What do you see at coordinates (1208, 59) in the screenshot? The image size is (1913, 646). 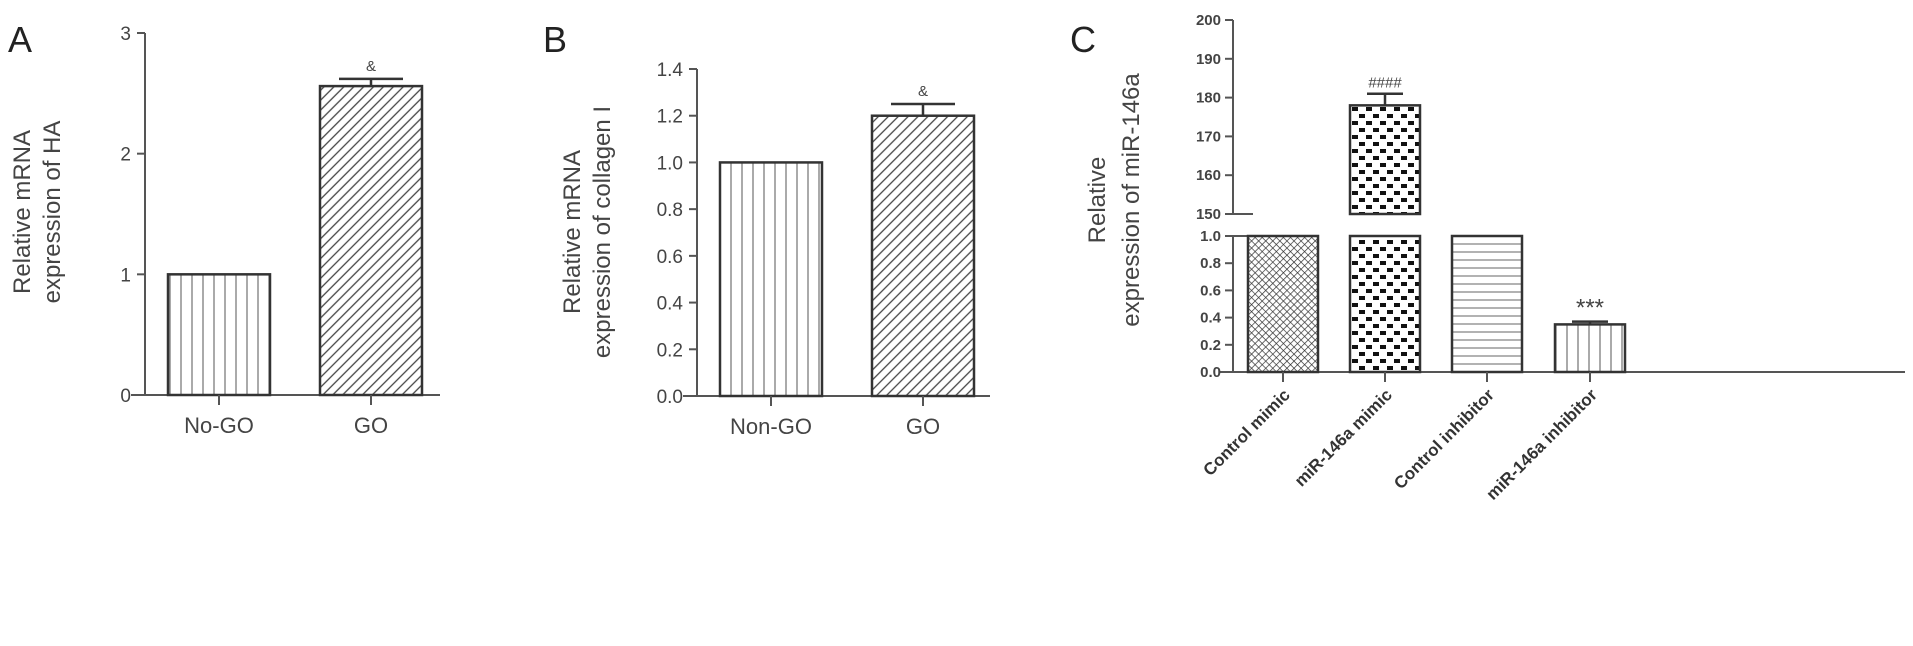 I see `y-tick-label: 190` at bounding box center [1208, 59].